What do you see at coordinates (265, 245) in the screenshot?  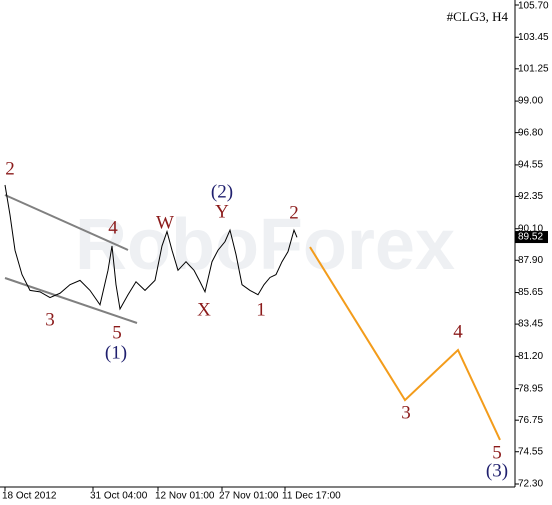 I see `watermark: RoboForex` at bounding box center [265, 245].